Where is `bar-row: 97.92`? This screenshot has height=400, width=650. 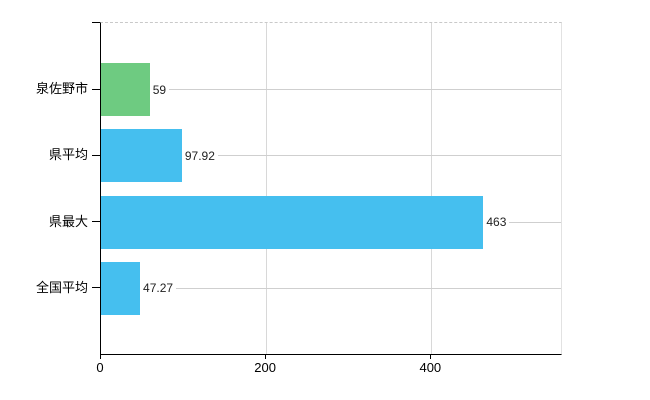
bar-row: 97.92 is located at coordinates (331, 156).